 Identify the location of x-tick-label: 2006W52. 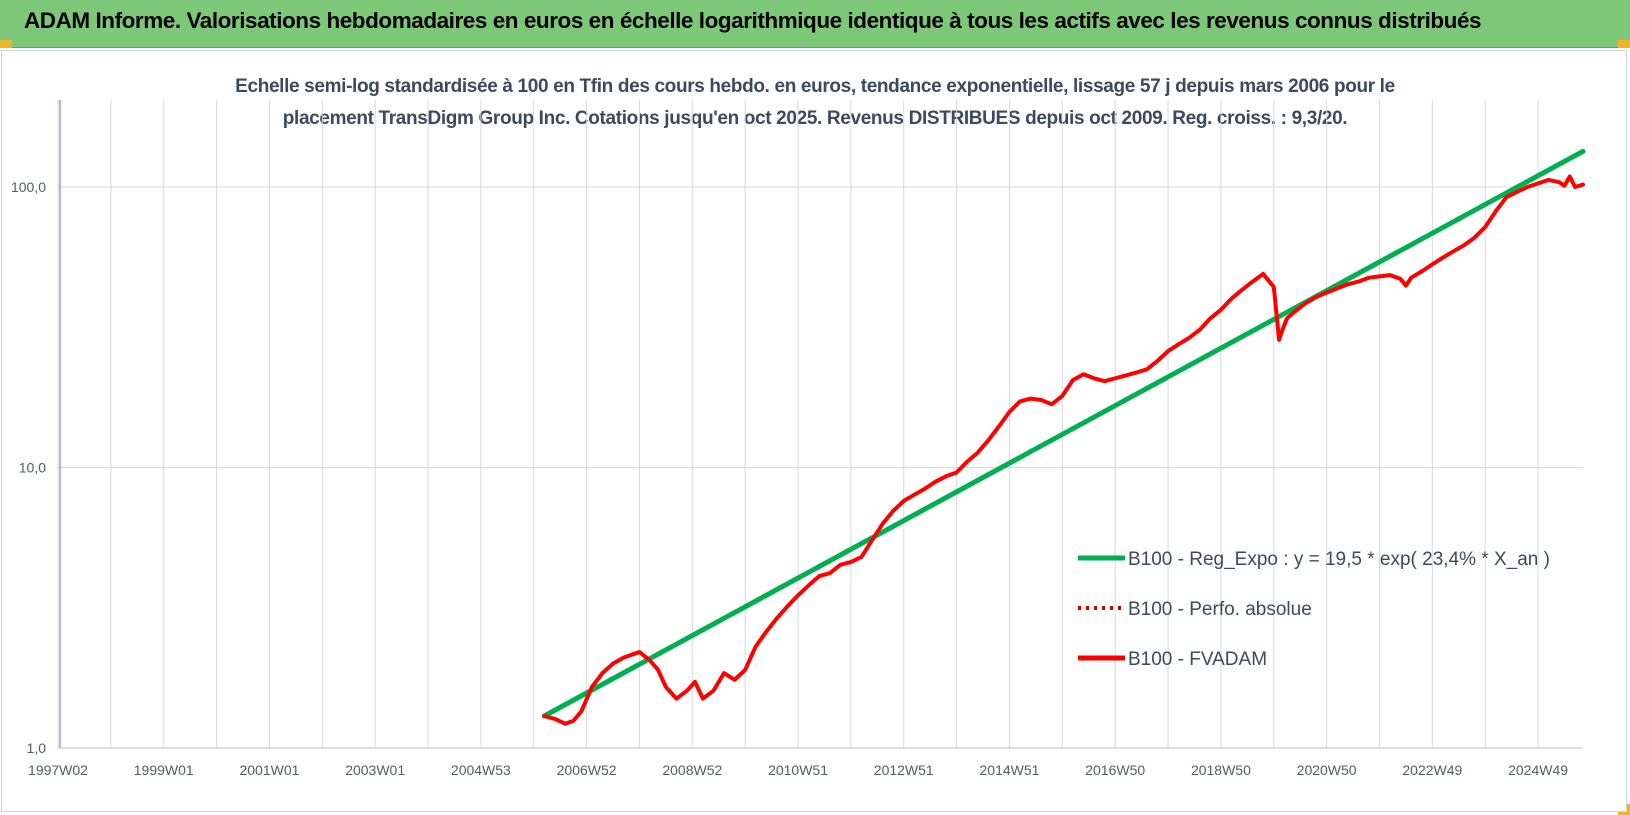
(587, 770).